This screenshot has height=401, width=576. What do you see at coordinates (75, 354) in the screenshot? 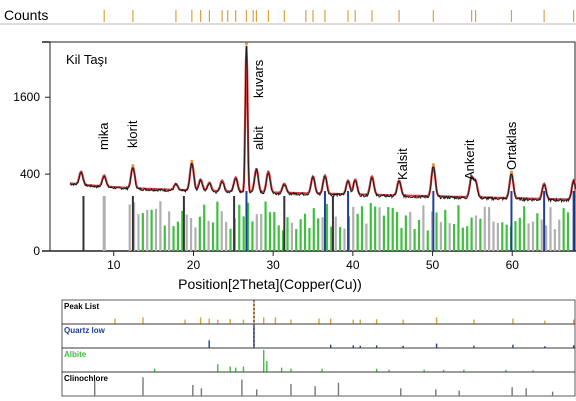
I see `reference-panel-label: Albite` at bounding box center [75, 354].